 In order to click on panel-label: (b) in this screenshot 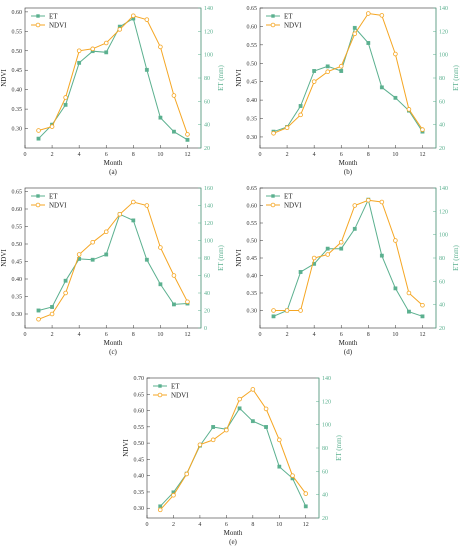, I will do `click(348, 172)`.